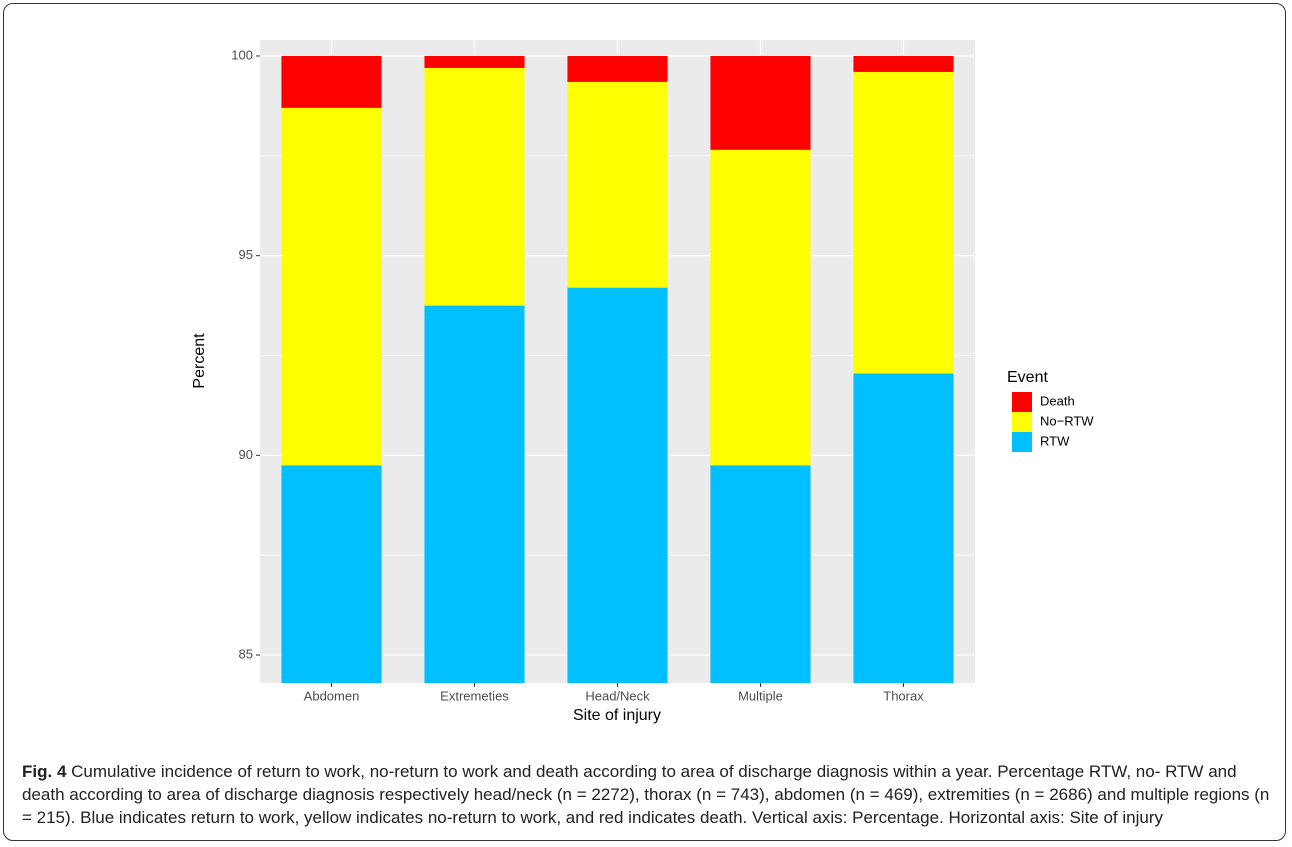 The width and height of the screenshot is (1292, 847). What do you see at coordinates (617, 715) in the screenshot?
I see `x-axis-title: Site of injury` at bounding box center [617, 715].